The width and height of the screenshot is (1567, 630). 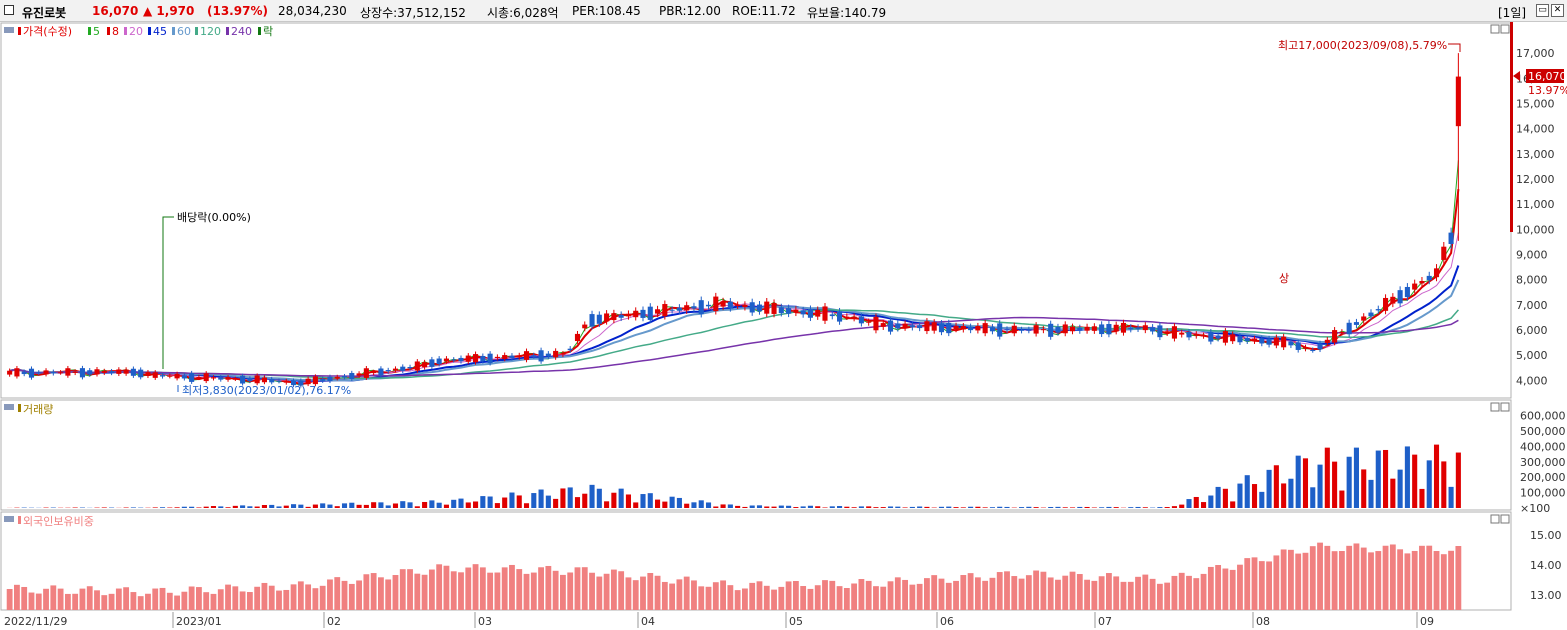 I want to click on panel-controls, so click(x=1500, y=274).